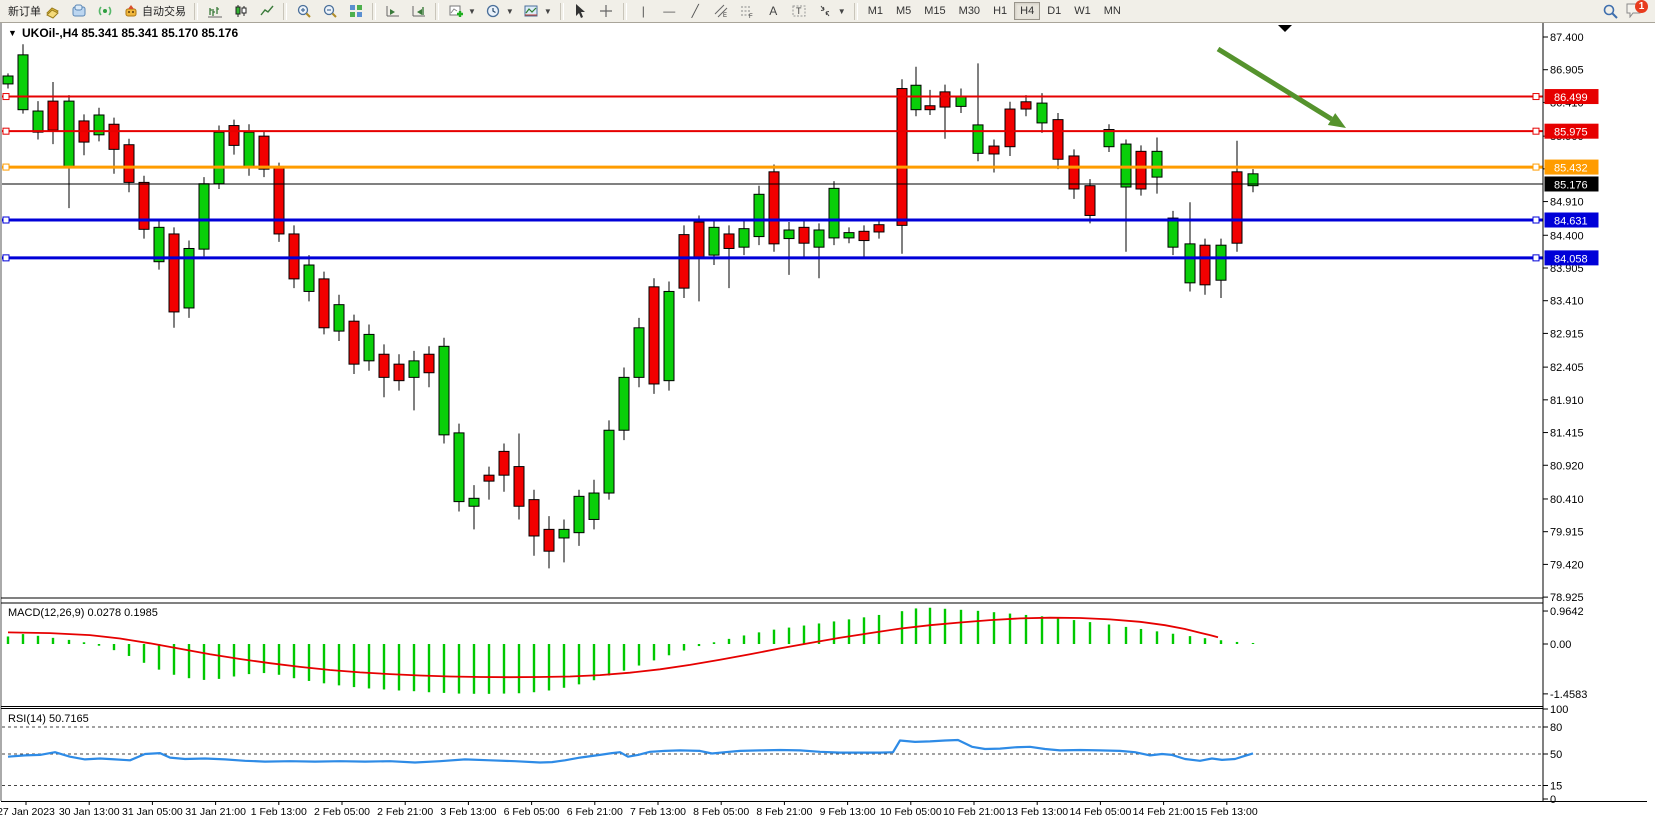 The width and height of the screenshot is (1655, 825). What do you see at coordinates (215, 812) in the screenshot?
I see `svg-text: 31 Jan 21:00` at bounding box center [215, 812].